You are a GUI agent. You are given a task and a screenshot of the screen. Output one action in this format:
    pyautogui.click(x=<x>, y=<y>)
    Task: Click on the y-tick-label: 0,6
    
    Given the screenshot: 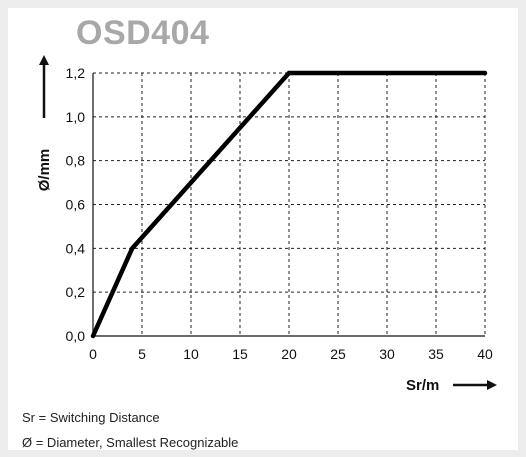 What is the action you would take?
    pyautogui.click(x=76, y=205)
    